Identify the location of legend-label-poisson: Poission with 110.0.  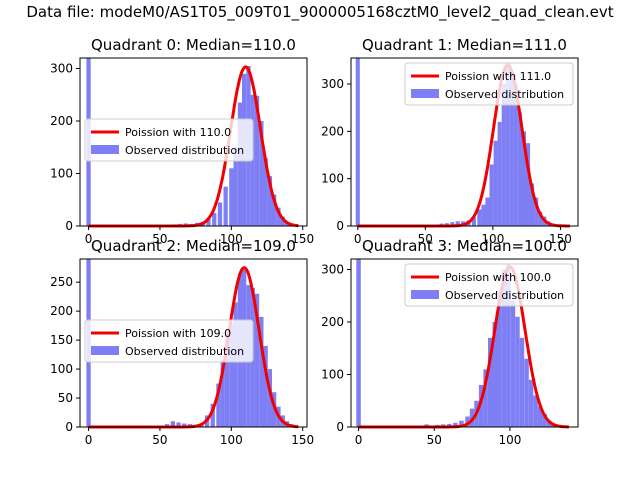
(178, 132).